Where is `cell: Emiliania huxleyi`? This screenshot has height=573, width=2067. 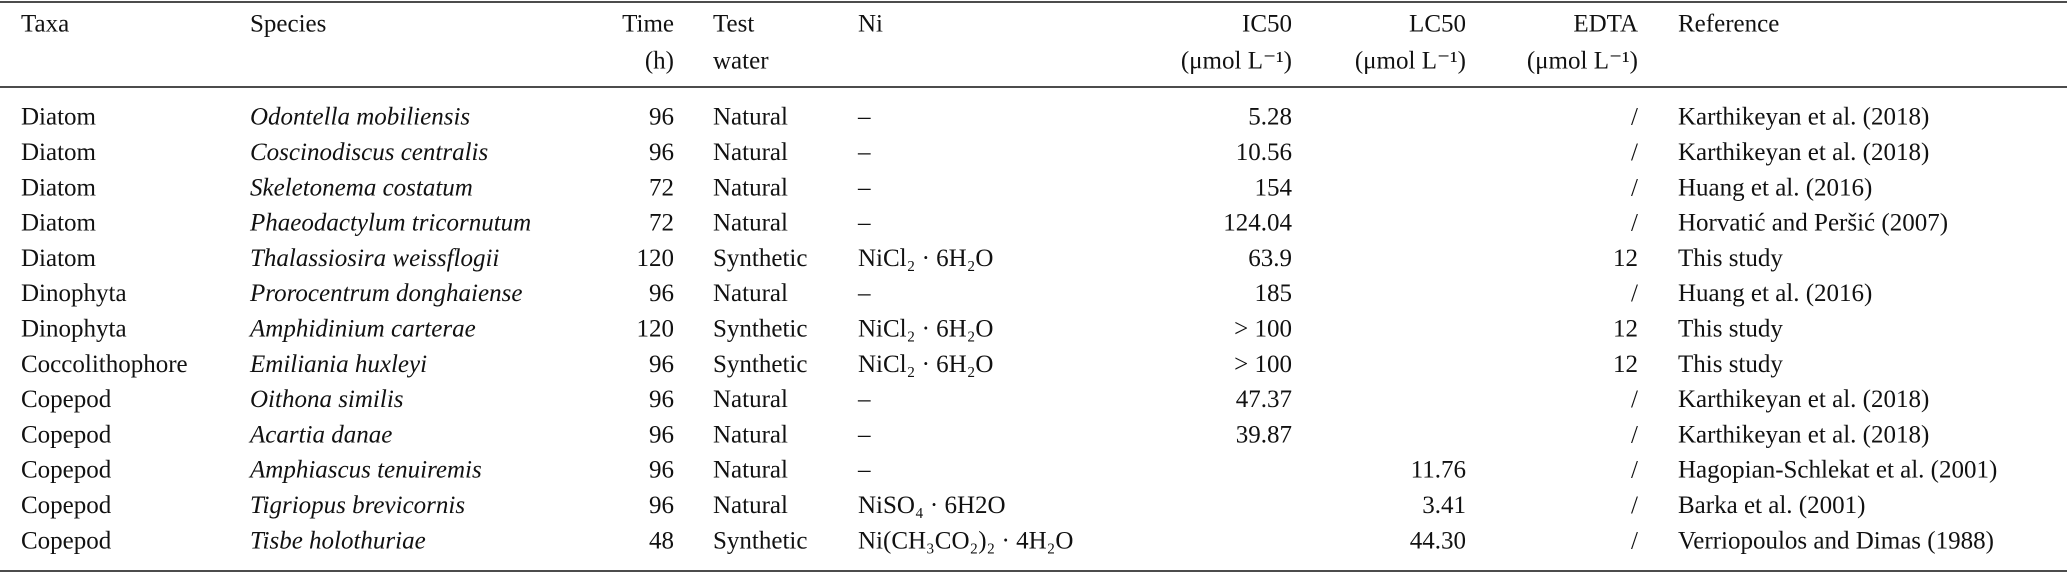
cell: Emiliania huxleyi is located at coordinates (338, 364).